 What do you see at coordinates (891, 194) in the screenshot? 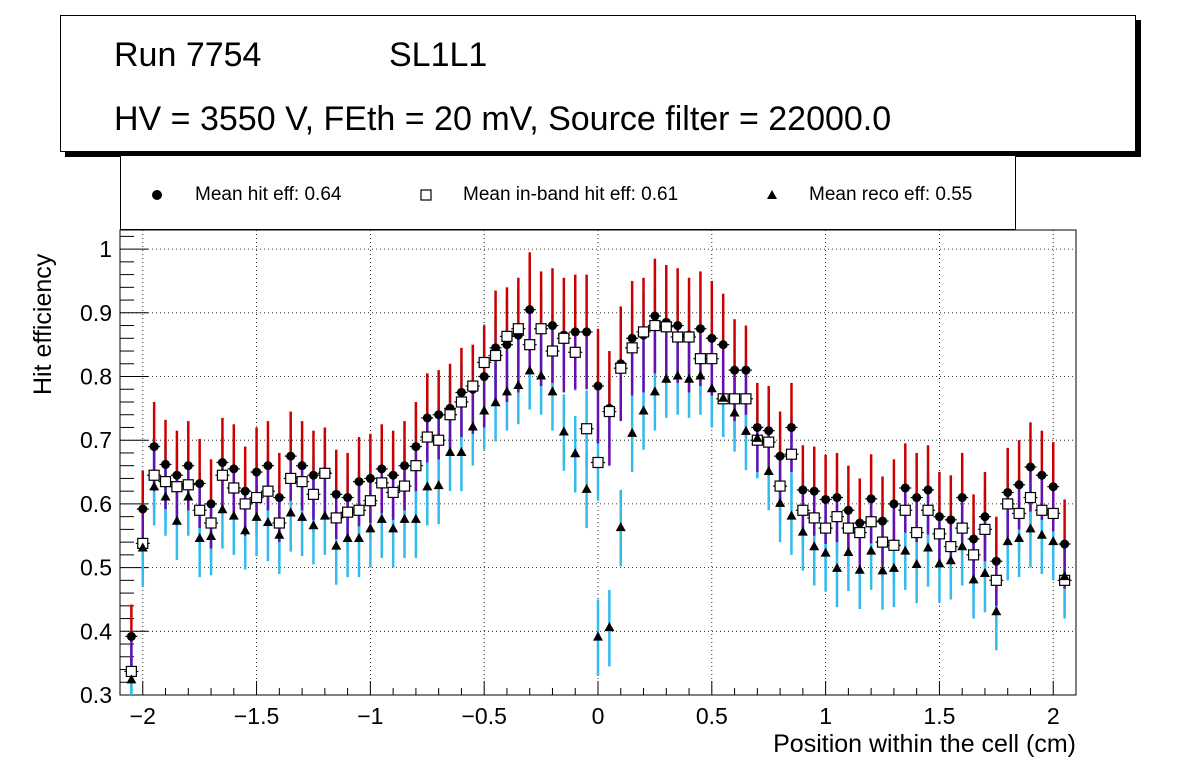
I see `legend-reco-label: Mean reco eff: 0.55` at bounding box center [891, 194].